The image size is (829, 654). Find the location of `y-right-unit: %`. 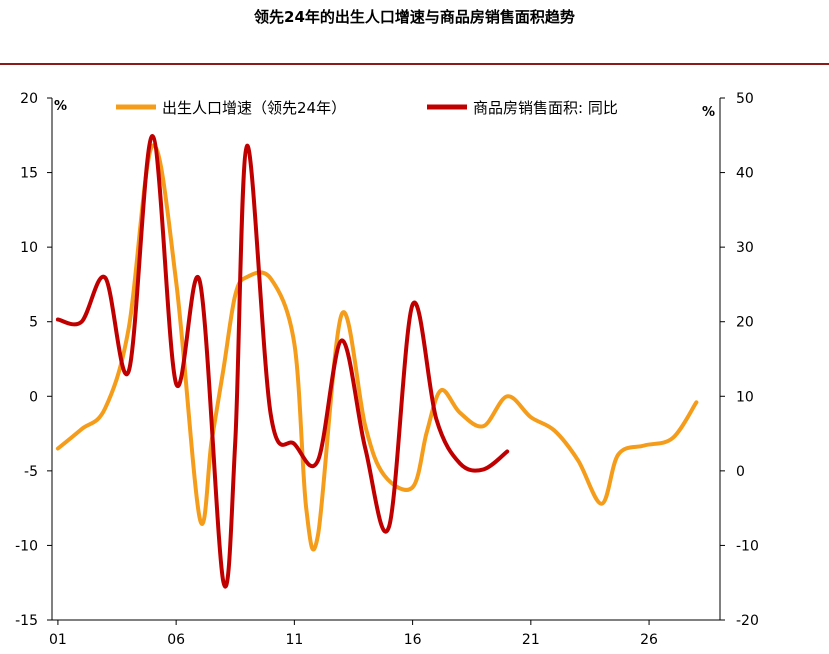

y-right-unit: % is located at coordinates (708, 112).